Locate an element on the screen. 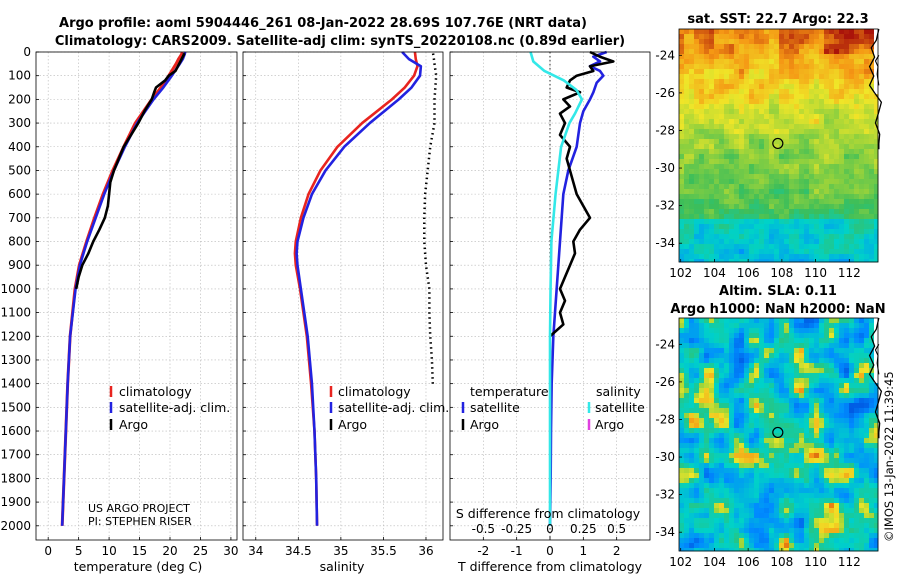 The width and height of the screenshot is (900, 580). argo-position-marker is located at coordinates (778, 432).